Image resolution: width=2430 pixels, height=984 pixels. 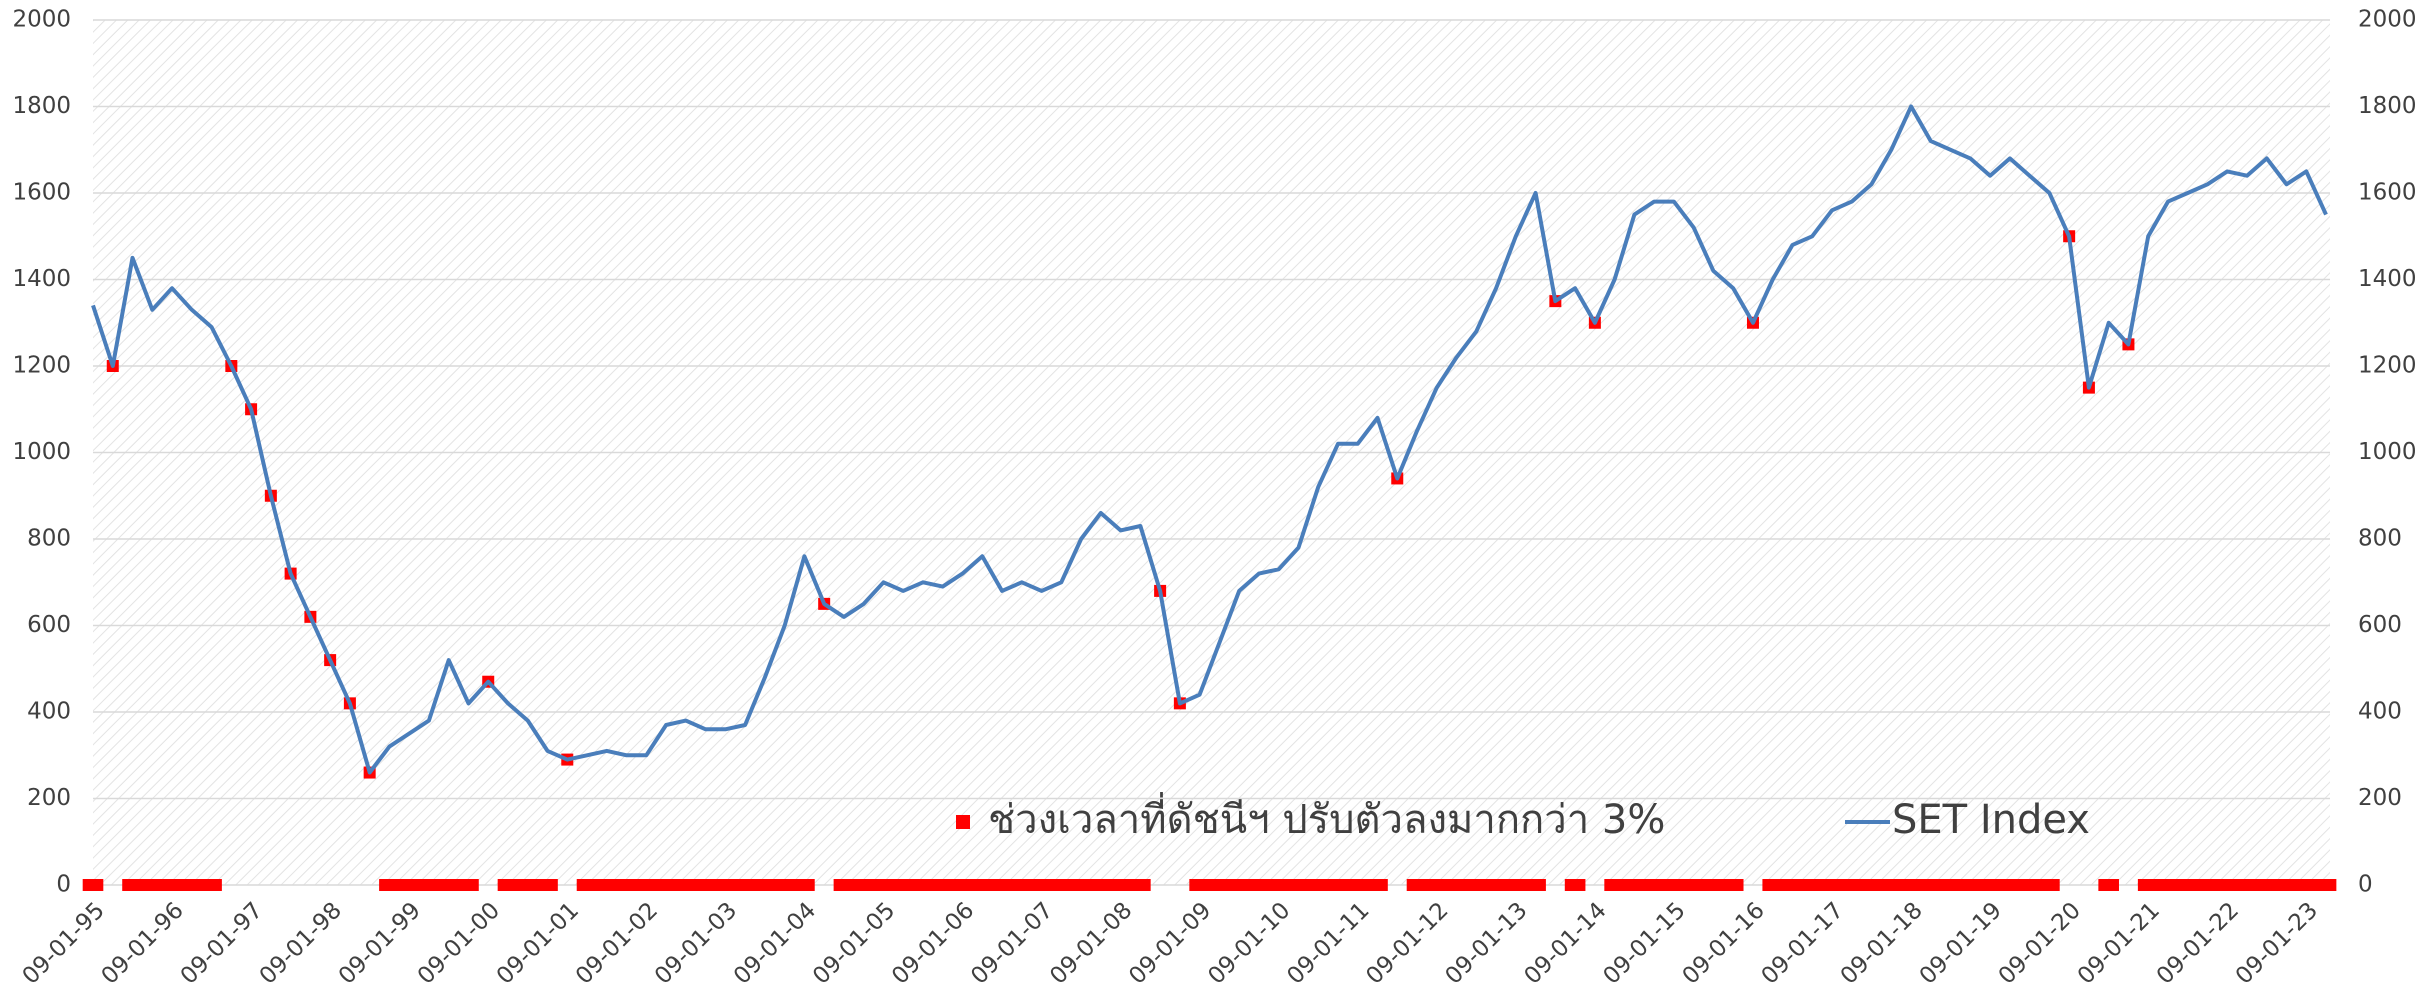 I want to click on y-tick-label: 400, so click(x=49, y=712).